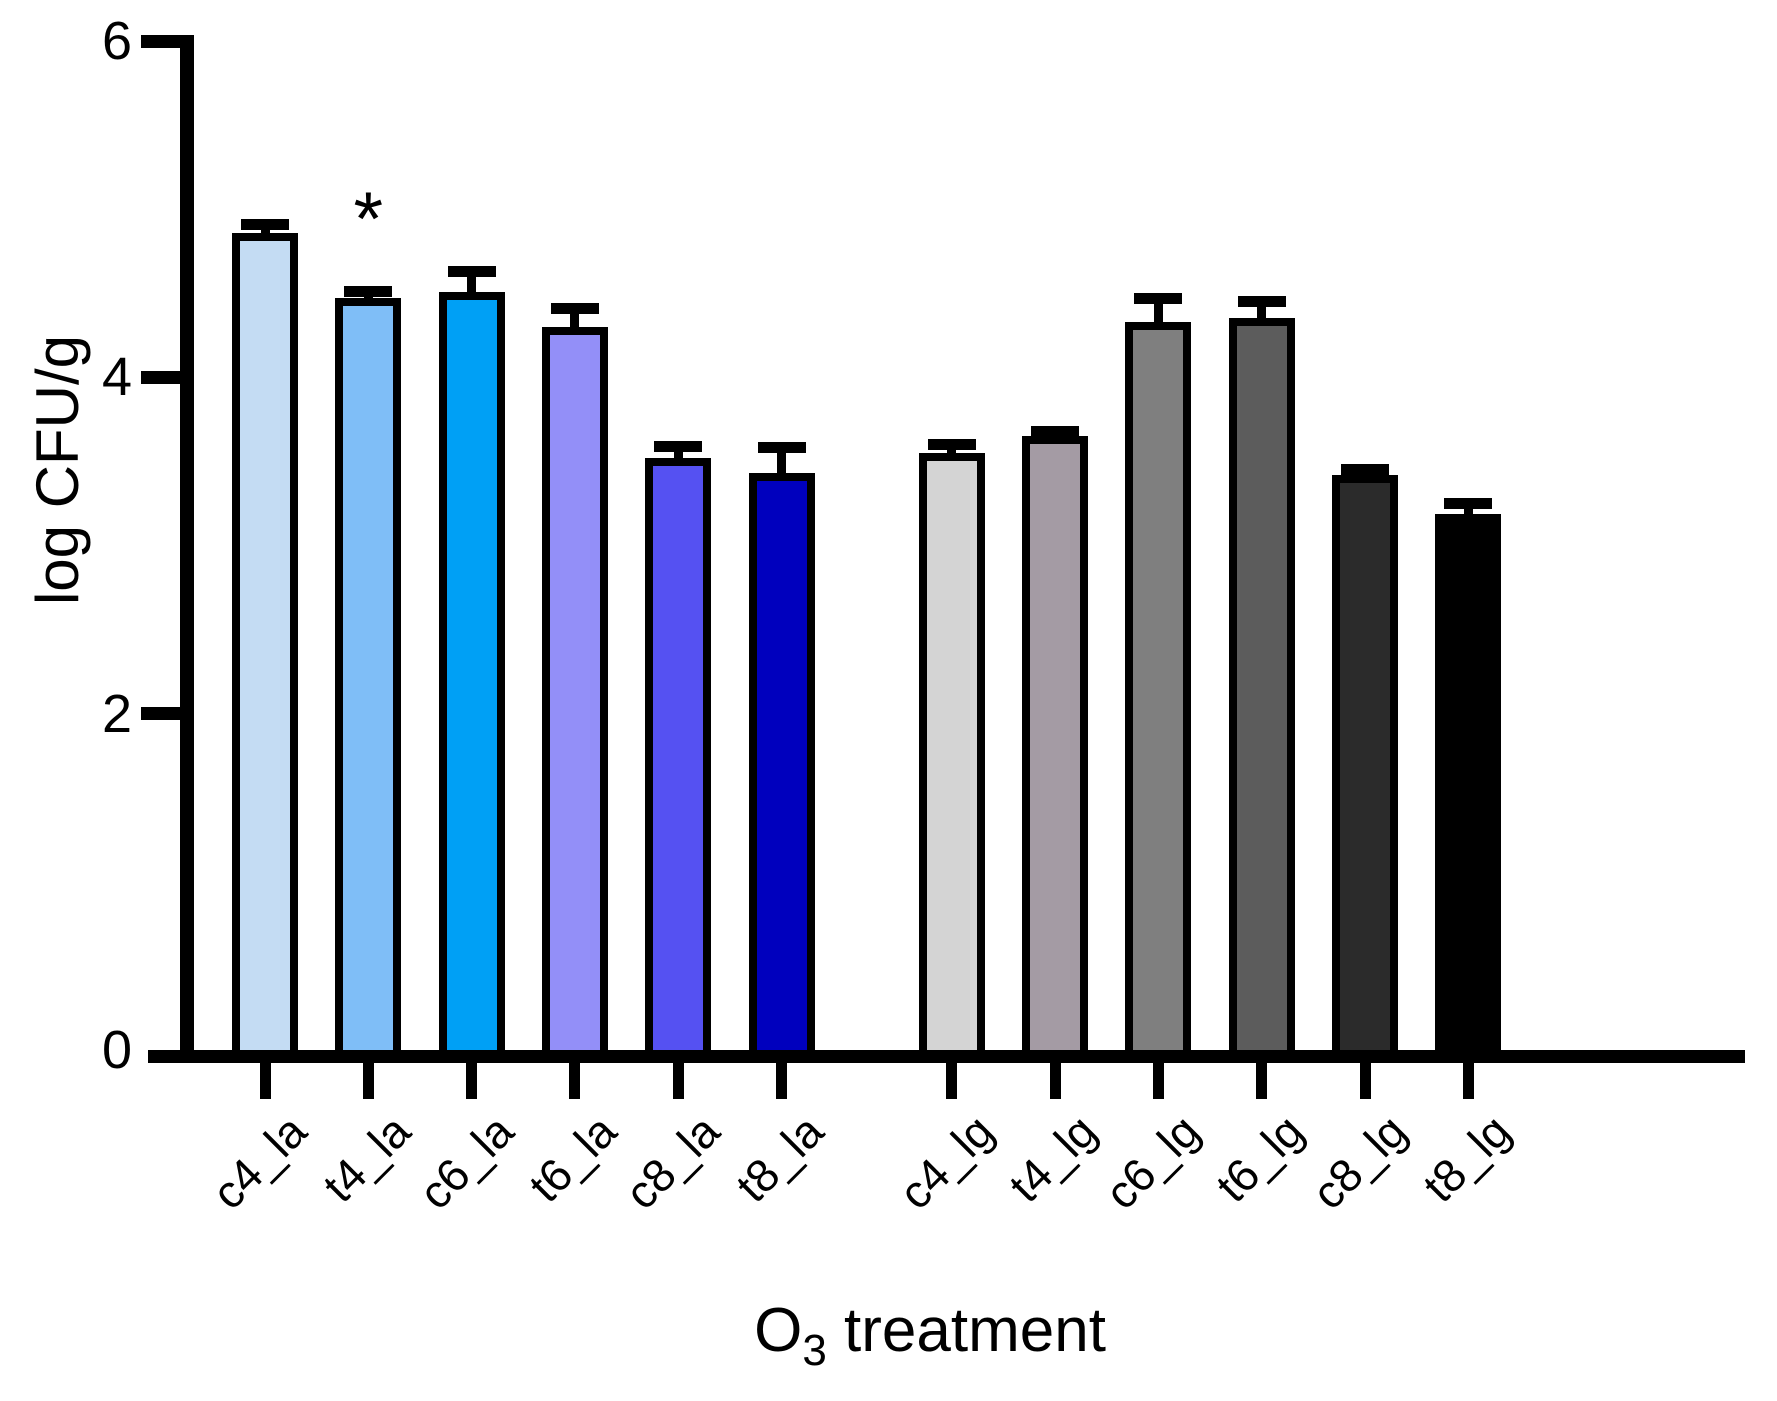 This screenshot has width=1777, height=1401. I want to click on bar-t8_lg, so click(1468, 781).